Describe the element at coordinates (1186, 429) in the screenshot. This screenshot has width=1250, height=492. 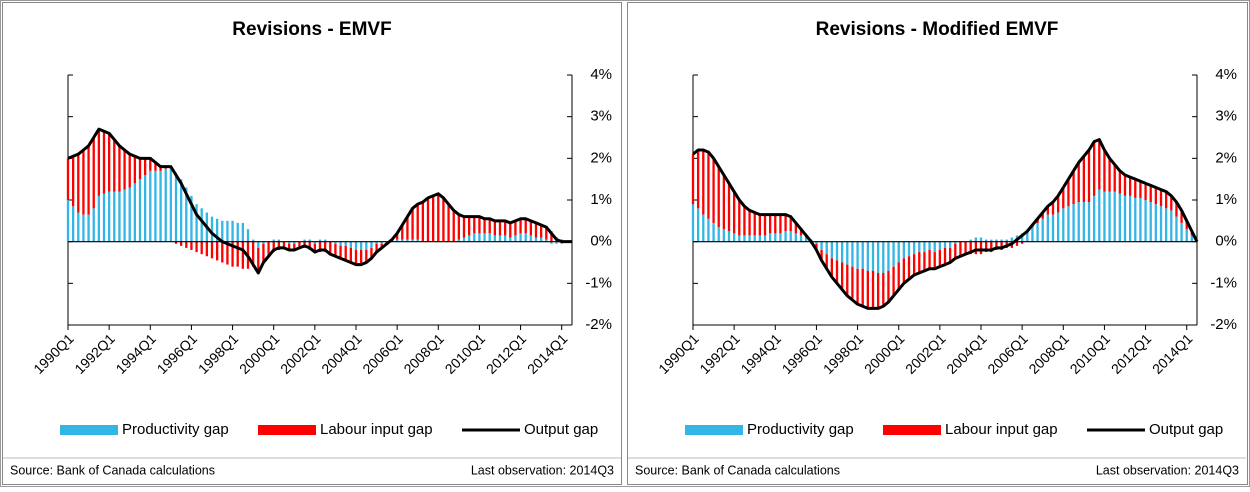
I see `legend-label: Output gap` at that location.